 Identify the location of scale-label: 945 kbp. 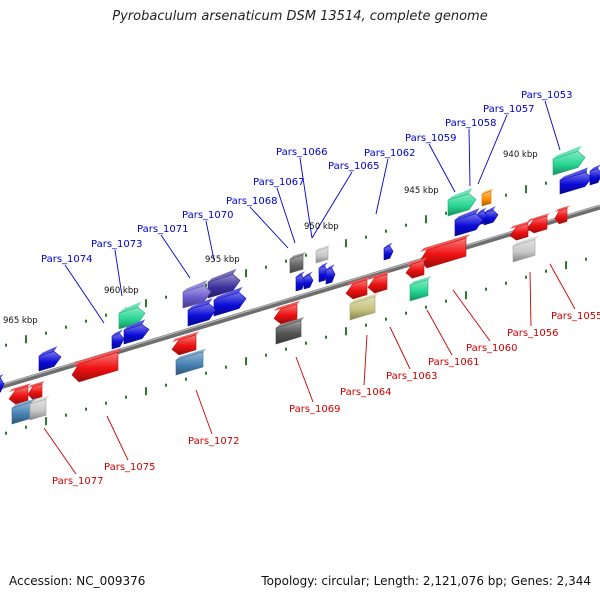
(421, 191).